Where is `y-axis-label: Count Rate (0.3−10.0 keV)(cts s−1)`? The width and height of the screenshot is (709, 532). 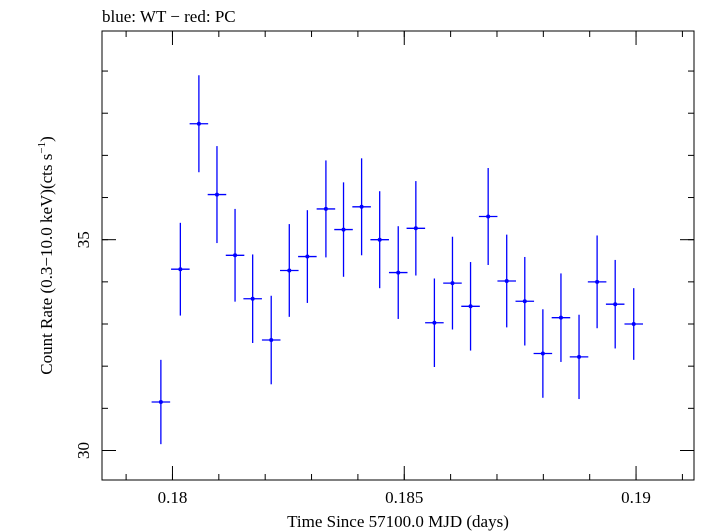
y-axis-label: Count Rate (0.3−10.0 keV)(cts s−1) is located at coordinates (46, 255).